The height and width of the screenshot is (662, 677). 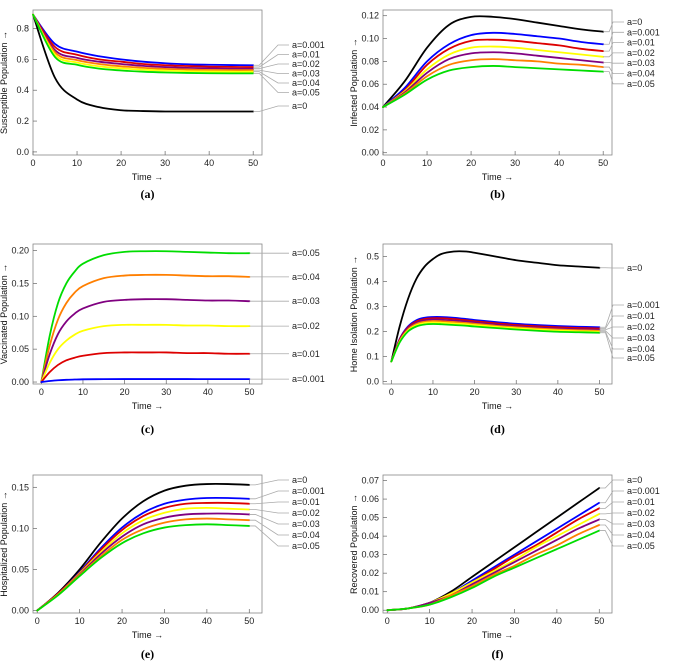 I want to click on panel-c-legend-label: a=0.05, so click(x=306, y=253).